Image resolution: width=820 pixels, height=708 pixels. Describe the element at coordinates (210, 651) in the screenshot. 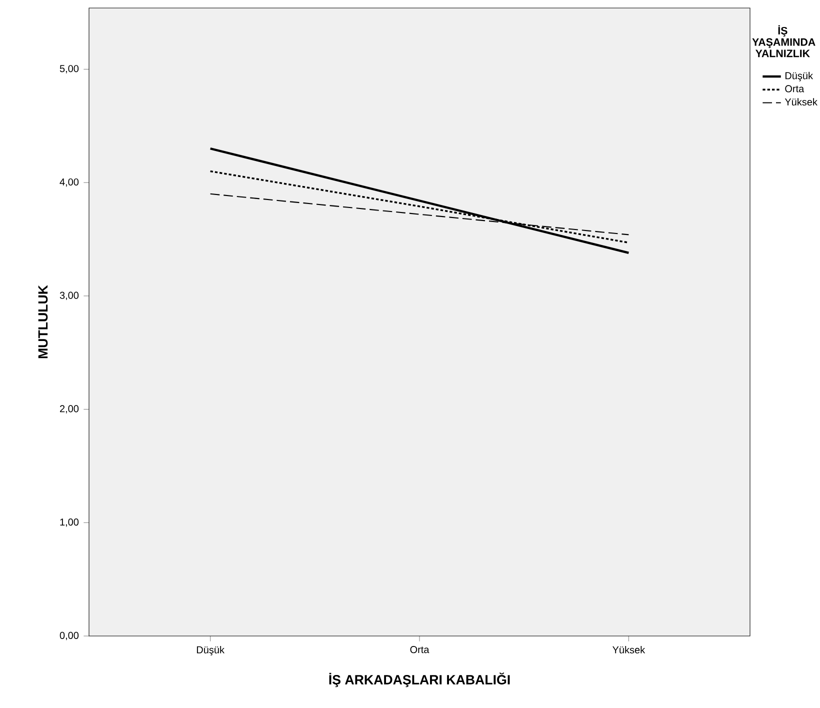

I see `x-tick-label: Düşük` at that location.